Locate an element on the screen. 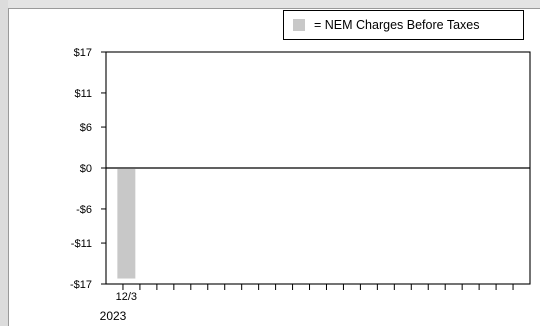 This screenshot has width=540, height=326. x-year-label: 2023 is located at coordinates (113, 316).